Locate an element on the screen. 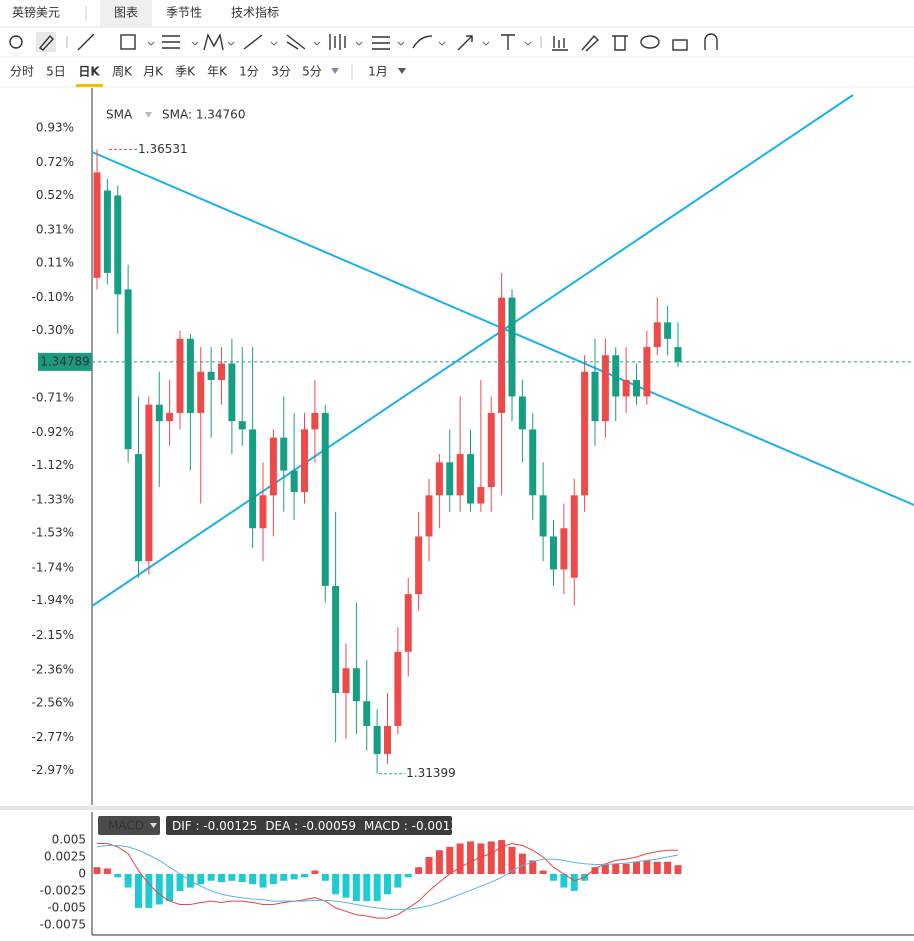 Image resolution: width=914 pixels, height=941 pixels. y-tick-label: 0.11% is located at coordinates (55, 263).